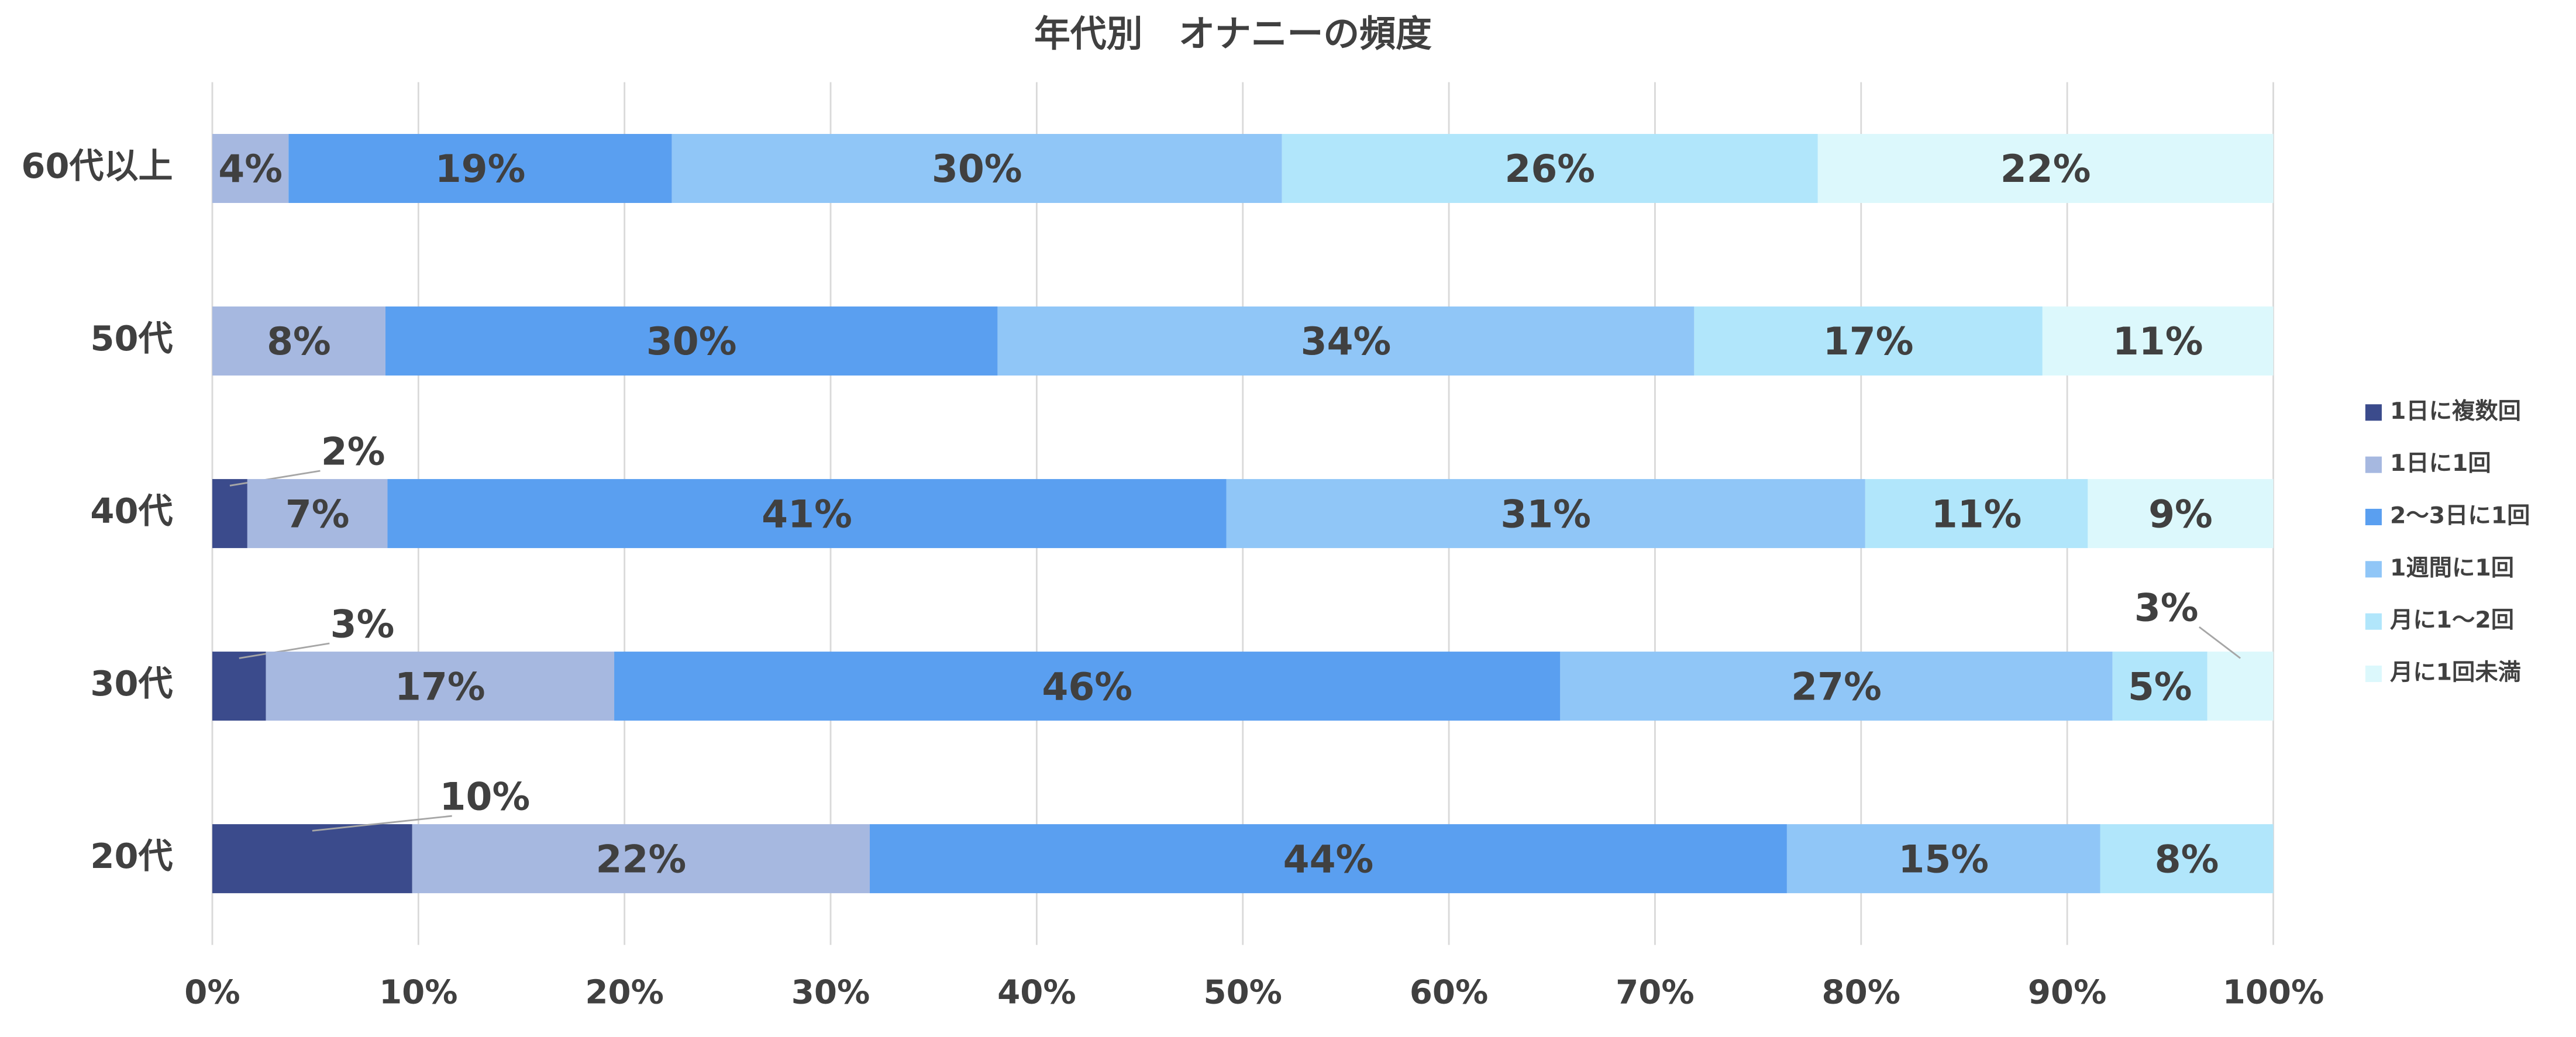 Image resolution: width=2576 pixels, height=1037 pixels. Describe the element at coordinates (131, 683) in the screenshot. I see `y-tick-label: 30代` at that location.